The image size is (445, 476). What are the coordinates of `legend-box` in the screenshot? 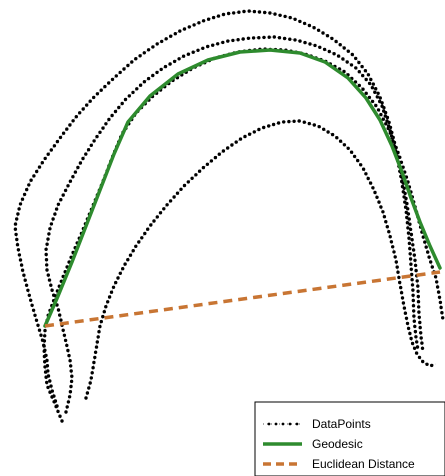 It's located at (349, 438).